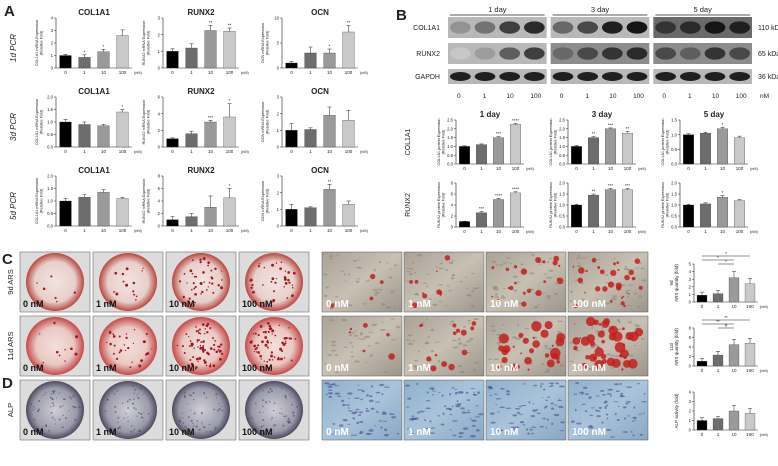  I want to click on blot-conc-label: 100, so click(535, 96).